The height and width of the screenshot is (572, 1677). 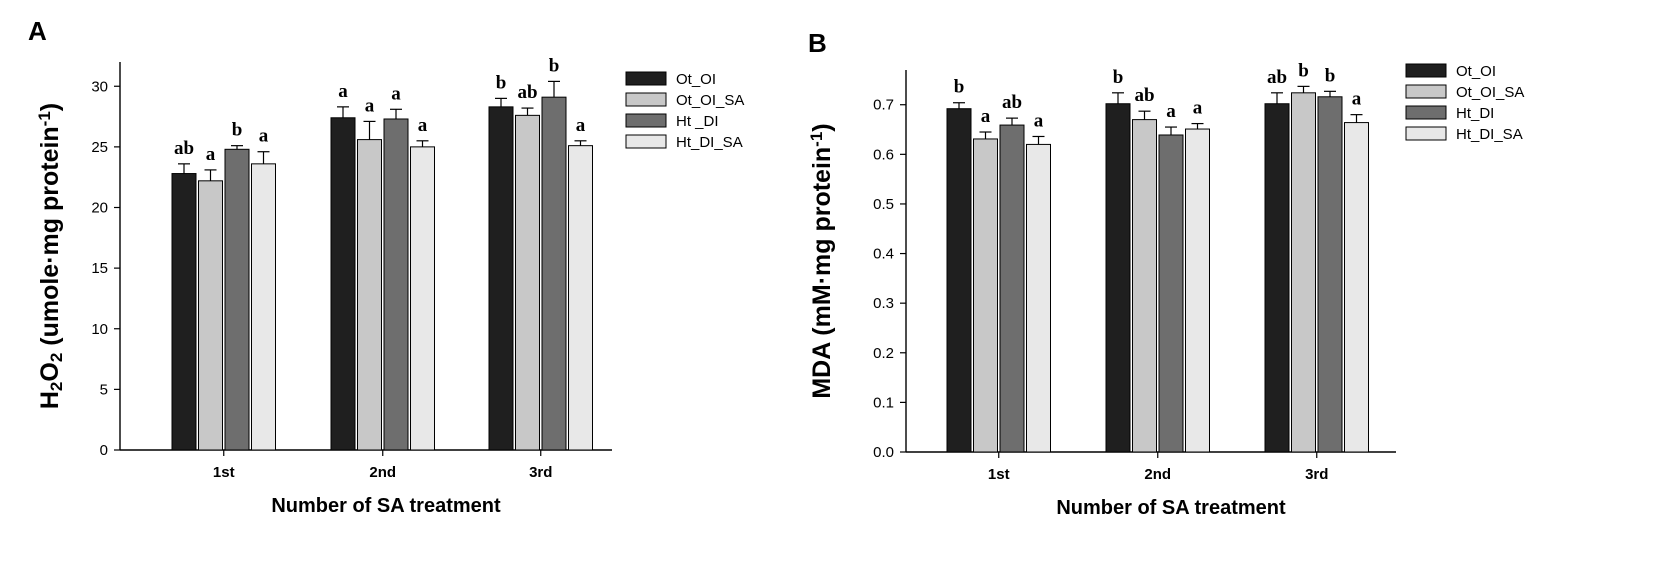 What do you see at coordinates (1464, 103) in the screenshot?
I see `legend: Ot_OI Ot_OI_SA Ht_DI Ht_DI_SA` at bounding box center [1464, 103].